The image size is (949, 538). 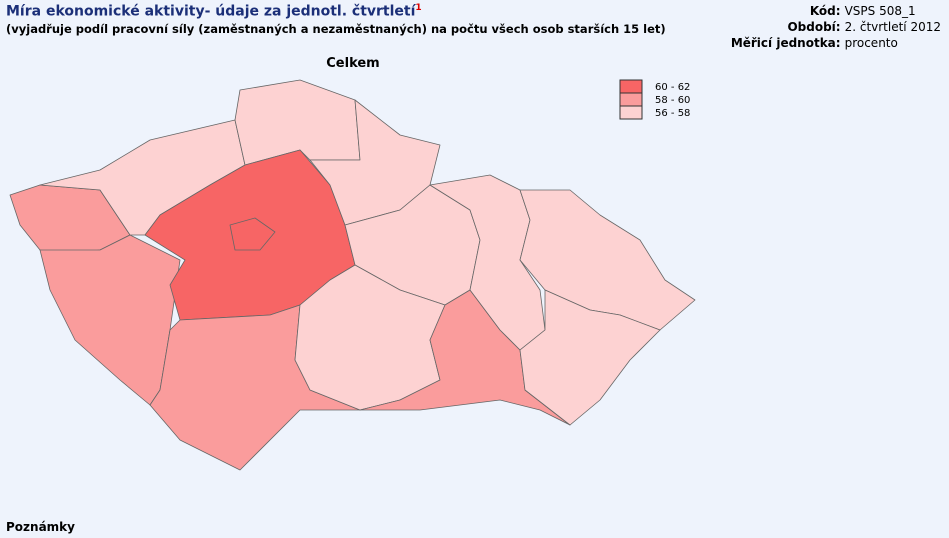 What do you see at coordinates (871, 43) in the screenshot?
I see `meta-value: procento` at bounding box center [871, 43].